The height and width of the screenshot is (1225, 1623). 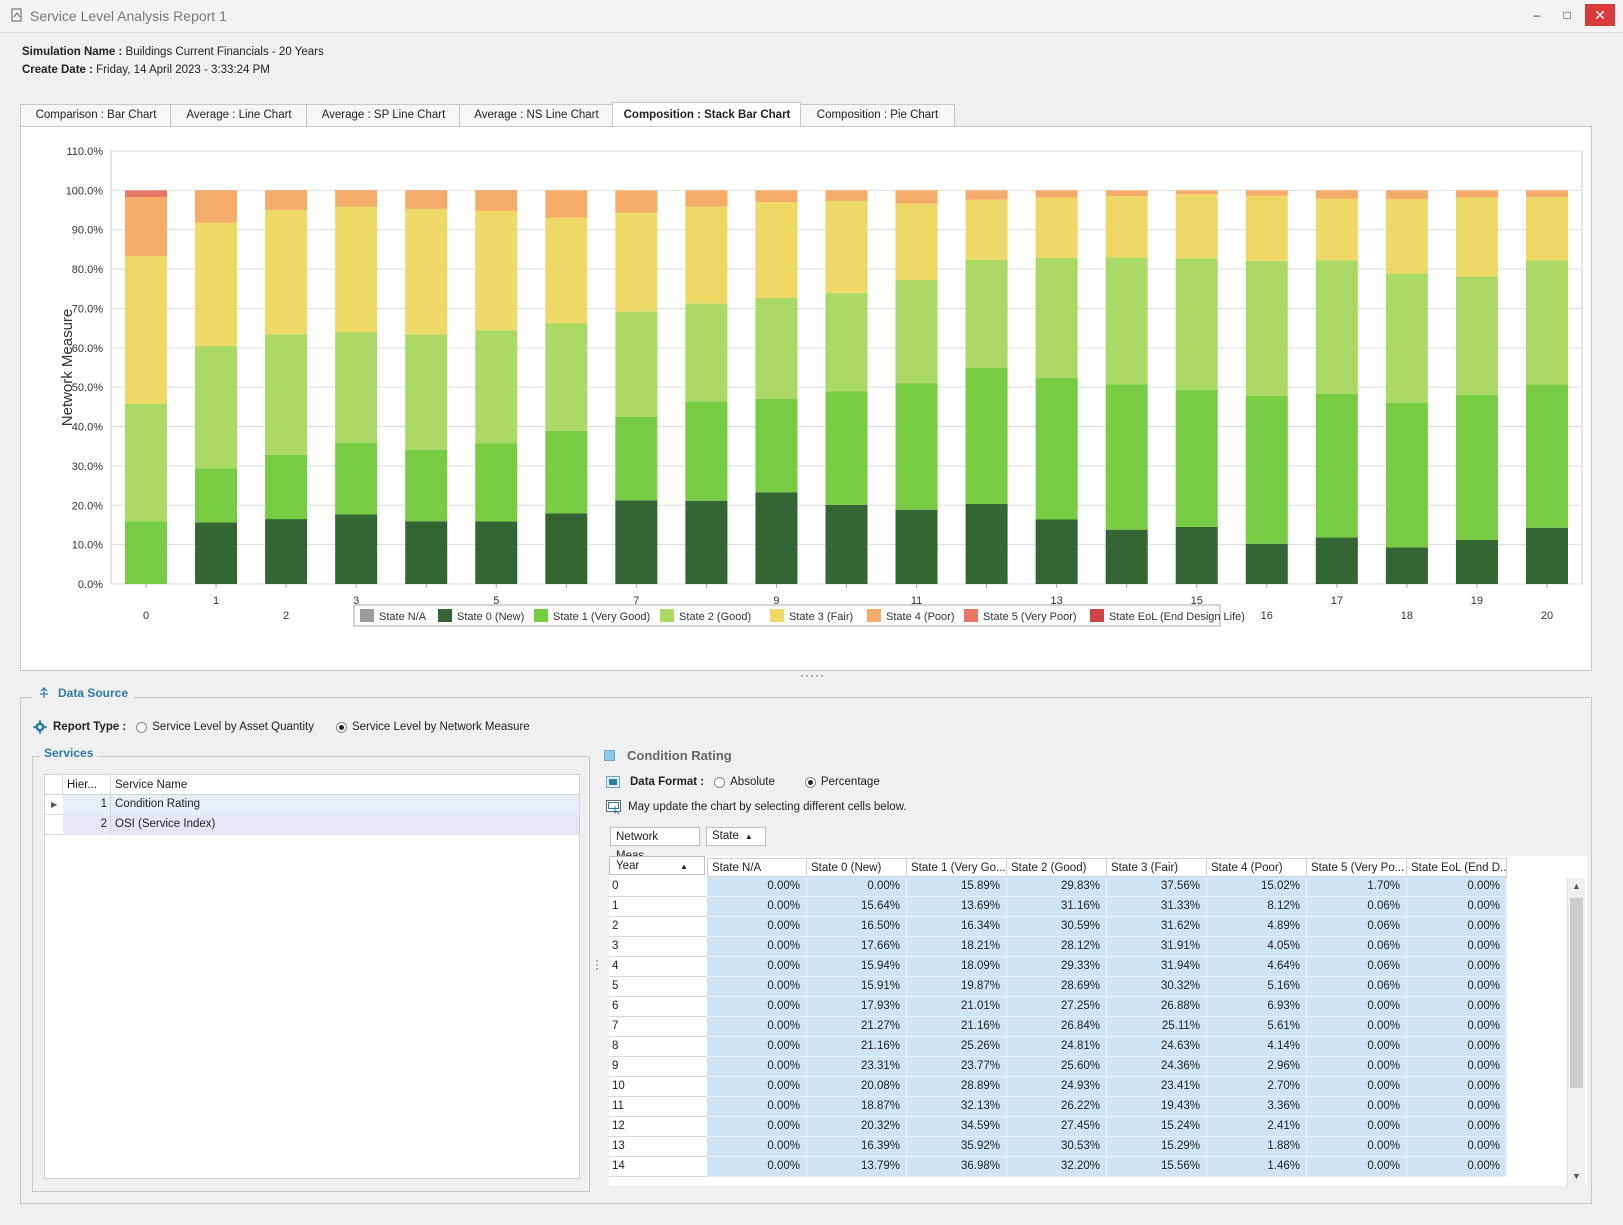 I want to click on value-cell: 31.33%, so click(x=1157, y=907).